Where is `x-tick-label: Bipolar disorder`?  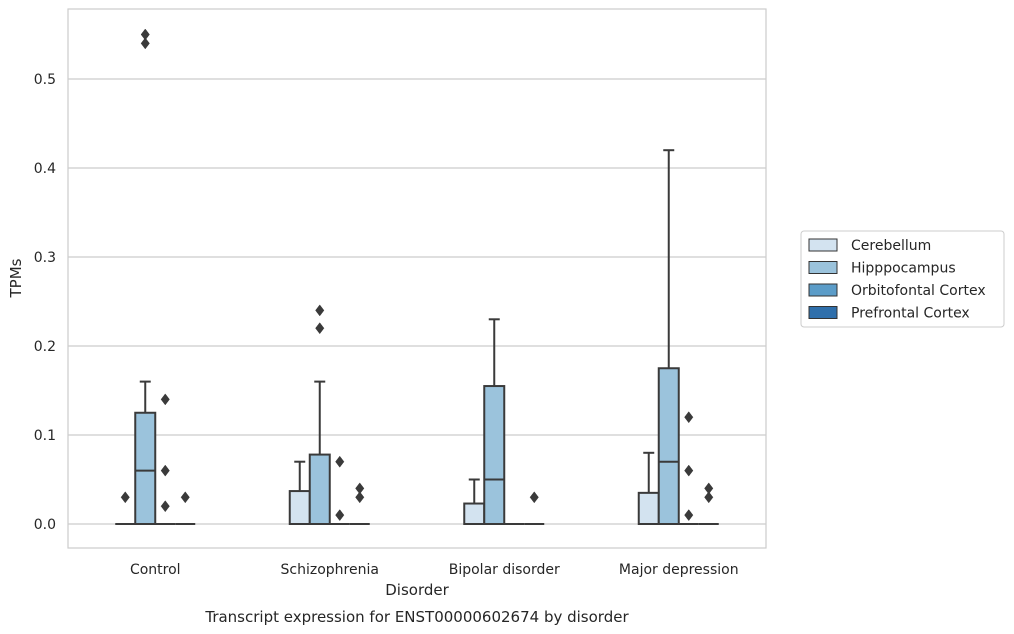 x-tick-label: Bipolar disorder is located at coordinates (504, 570).